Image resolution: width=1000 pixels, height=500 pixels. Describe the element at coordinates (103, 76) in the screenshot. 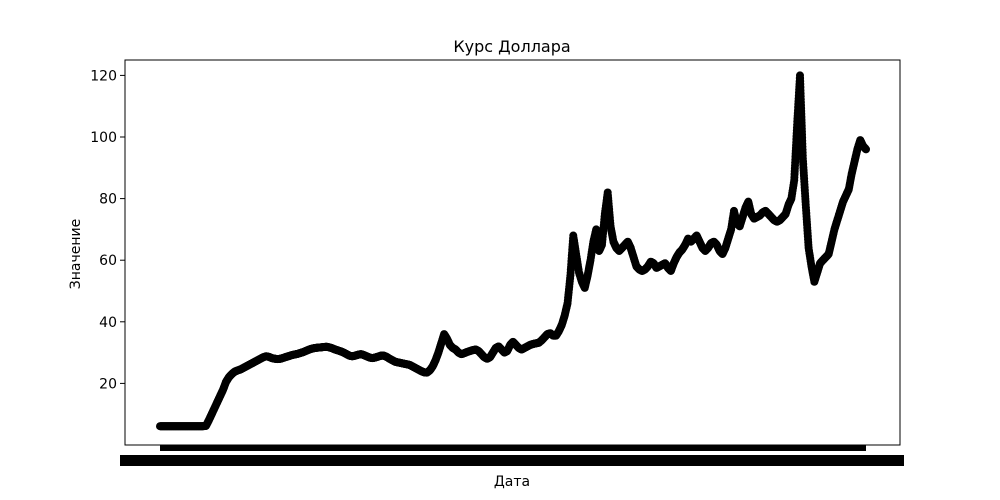

I see `y-tick-label: 120` at that location.